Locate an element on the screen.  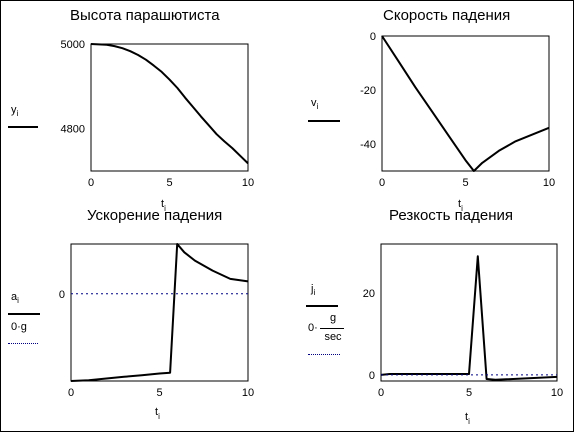
x-tick-label-3-1: 5 is located at coordinates (469, 393).